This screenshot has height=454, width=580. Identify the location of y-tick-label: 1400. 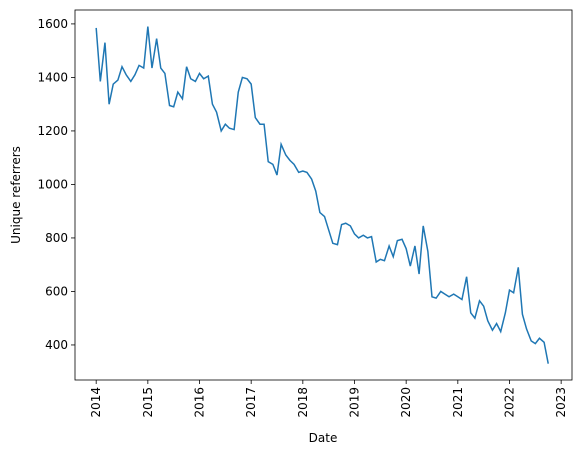
(52, 77).